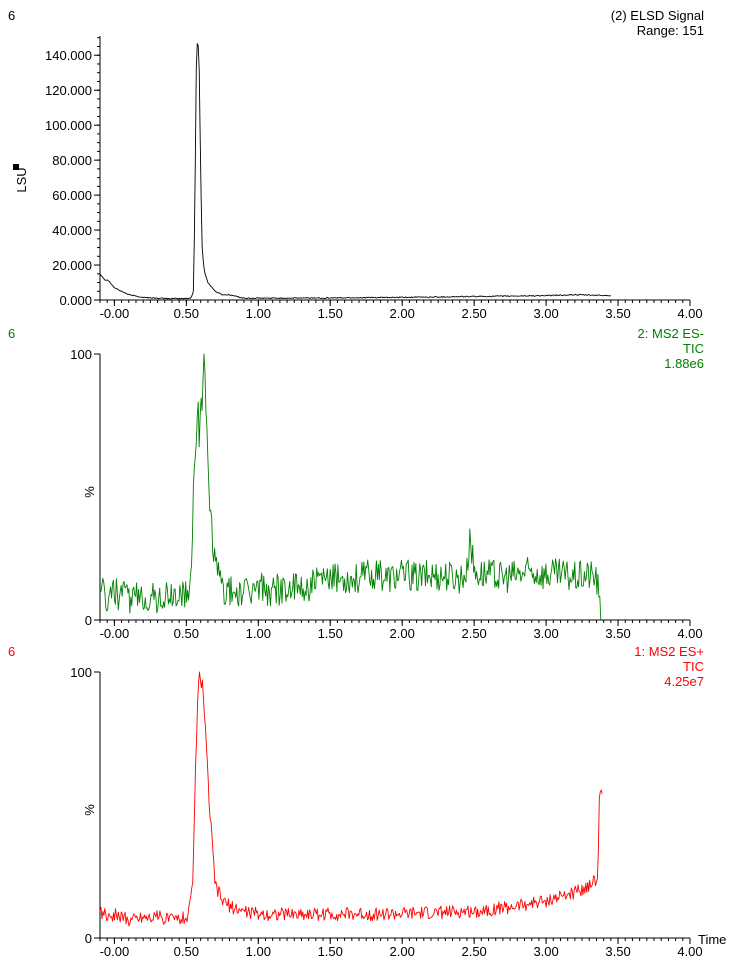 Image resolution: width=734 pixels, height=962 pixels. I want to click on panel-subtitle: Range: 151, so click(670, 30).